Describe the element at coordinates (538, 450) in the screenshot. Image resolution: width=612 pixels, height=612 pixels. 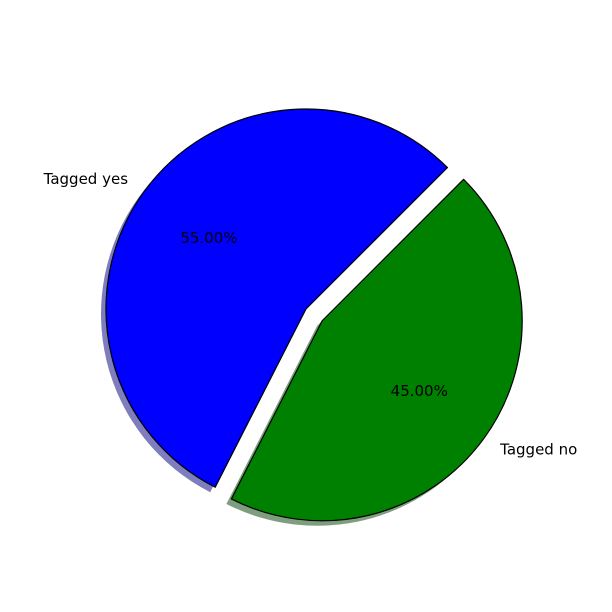
I see `slice-label-tagged-no: Tagged no` at that location.